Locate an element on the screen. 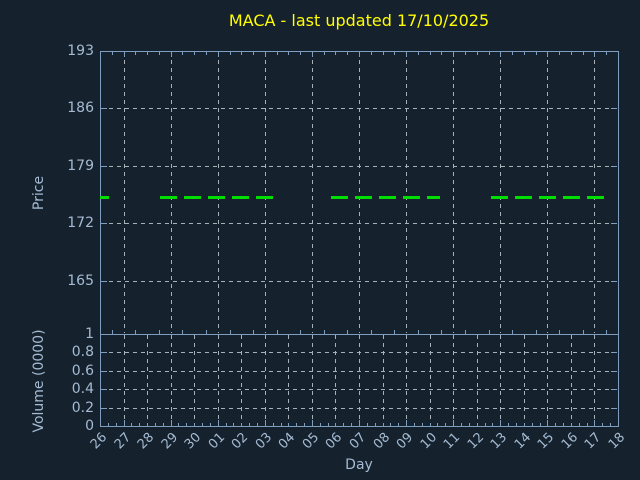 The image size is (640, 480). x-tick-label-text: 01 is located at coordinates (217, 441).